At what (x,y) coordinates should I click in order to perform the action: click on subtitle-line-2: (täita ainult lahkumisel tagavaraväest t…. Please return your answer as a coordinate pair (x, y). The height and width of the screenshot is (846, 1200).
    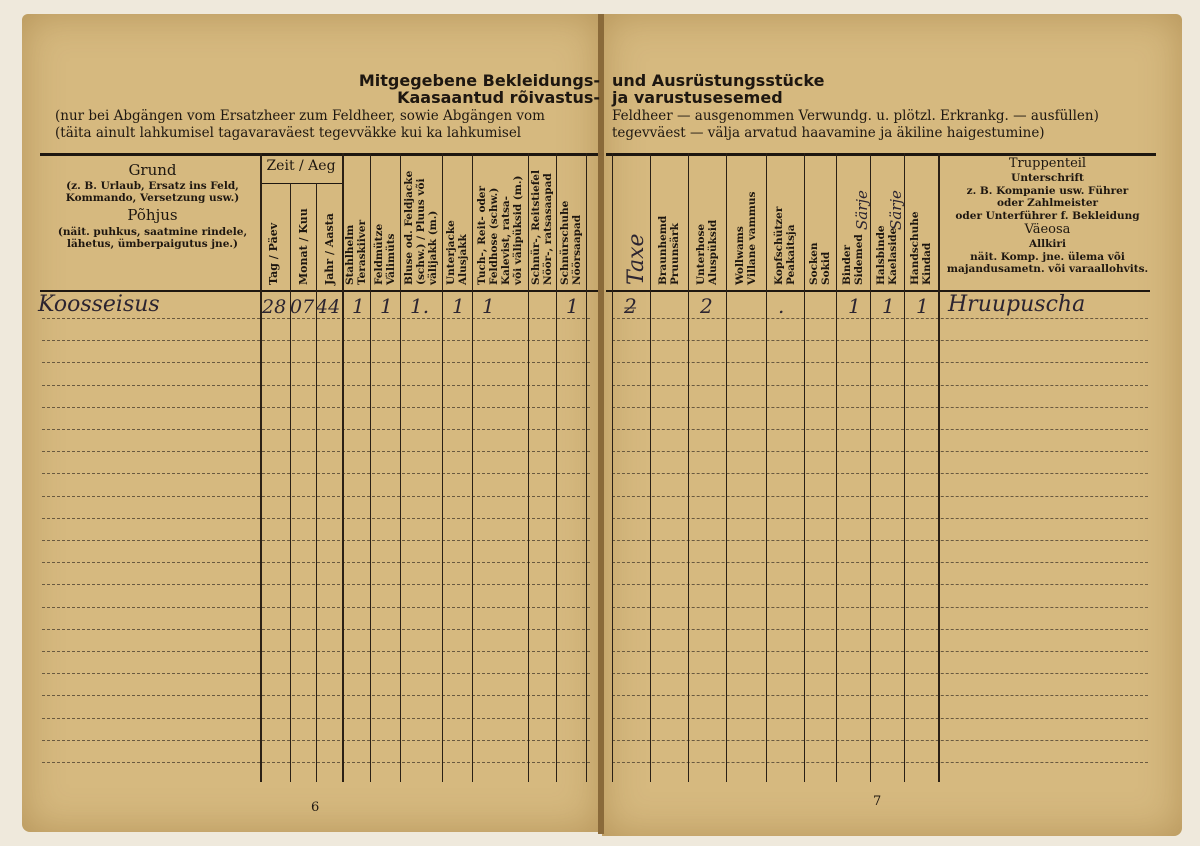
    Looking at the image, I should click on (288, 133).